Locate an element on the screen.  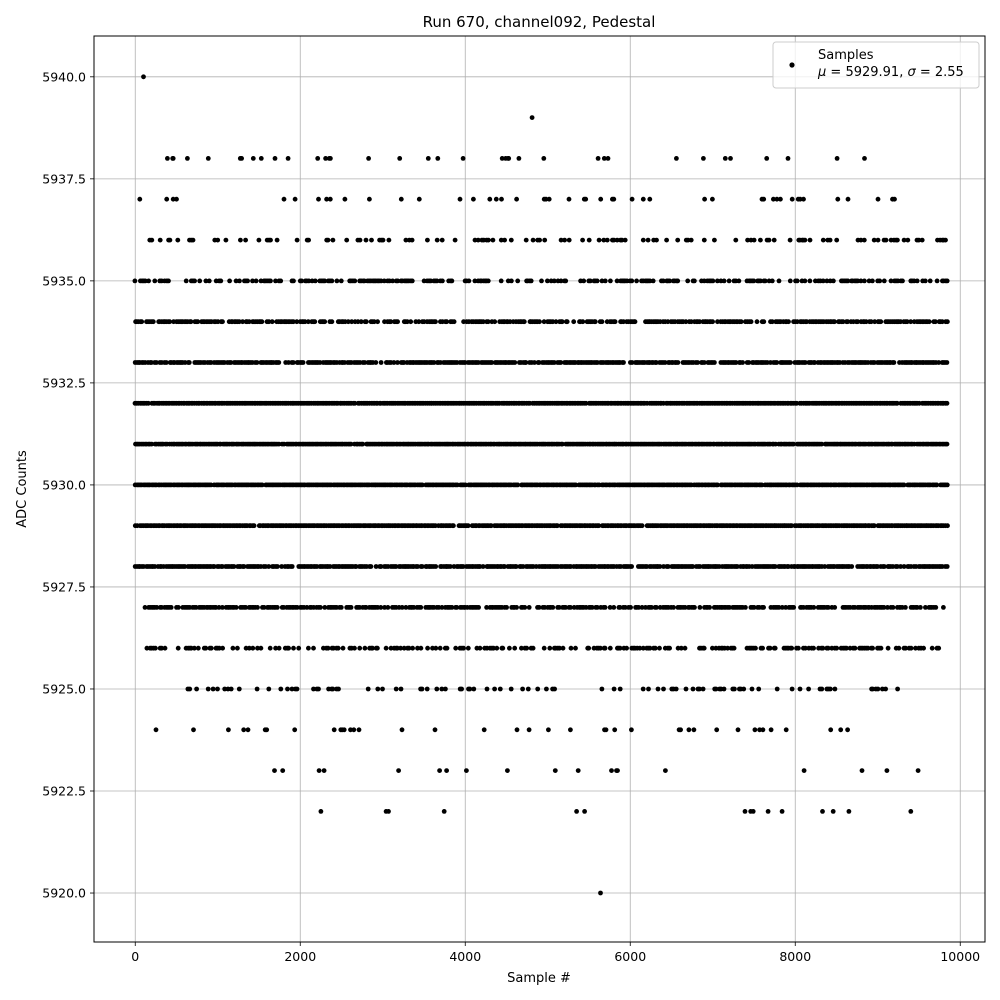
y-tick-label: 5927.5 is located at coordinates (64, 586).